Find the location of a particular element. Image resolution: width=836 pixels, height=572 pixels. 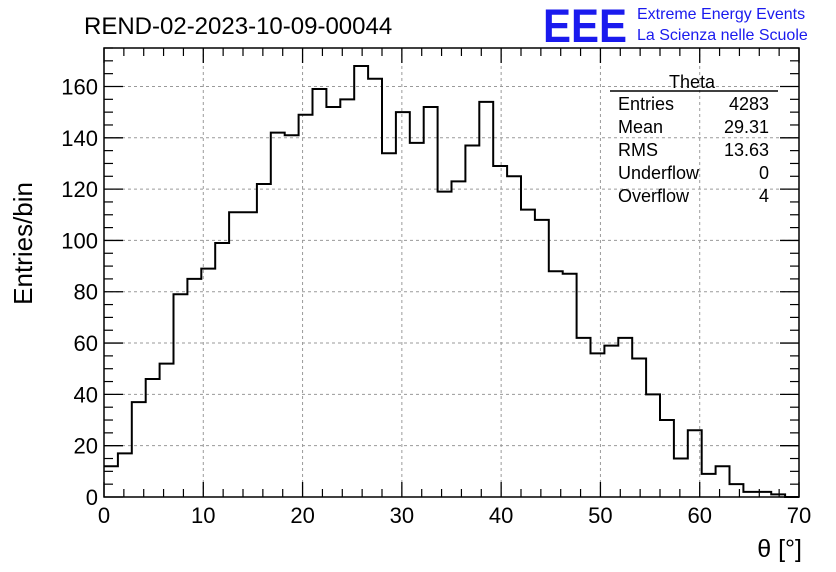

y-axis-label: Entries/bin is located at coordinates (23, 243).